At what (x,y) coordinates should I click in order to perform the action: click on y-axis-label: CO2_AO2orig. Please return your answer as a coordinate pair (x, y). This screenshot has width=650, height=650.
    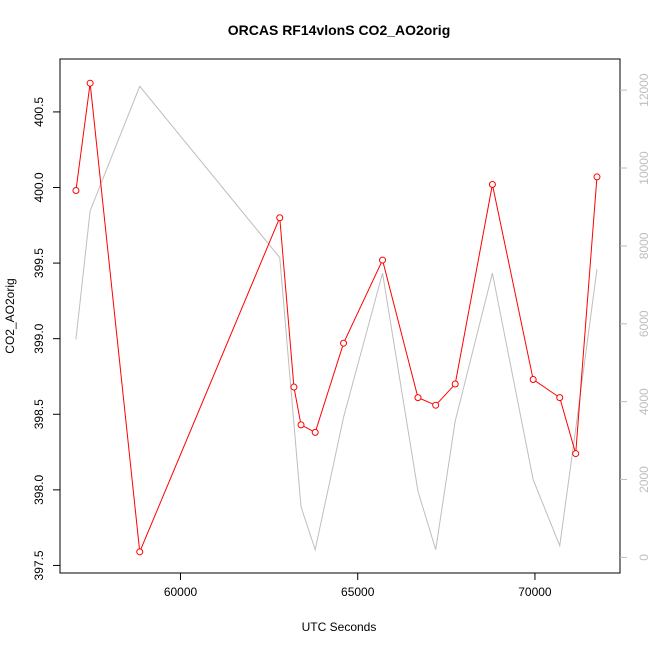
    Looking at the image, I should click on (10, 315).